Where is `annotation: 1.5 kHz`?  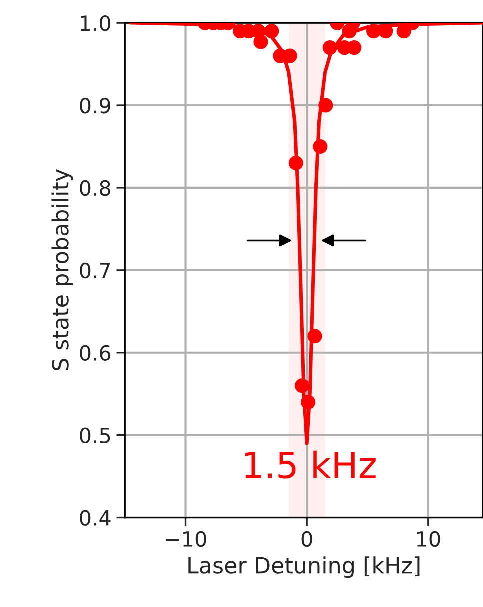
annotation: 1.5 kHz is located at coordinates (310, 464).